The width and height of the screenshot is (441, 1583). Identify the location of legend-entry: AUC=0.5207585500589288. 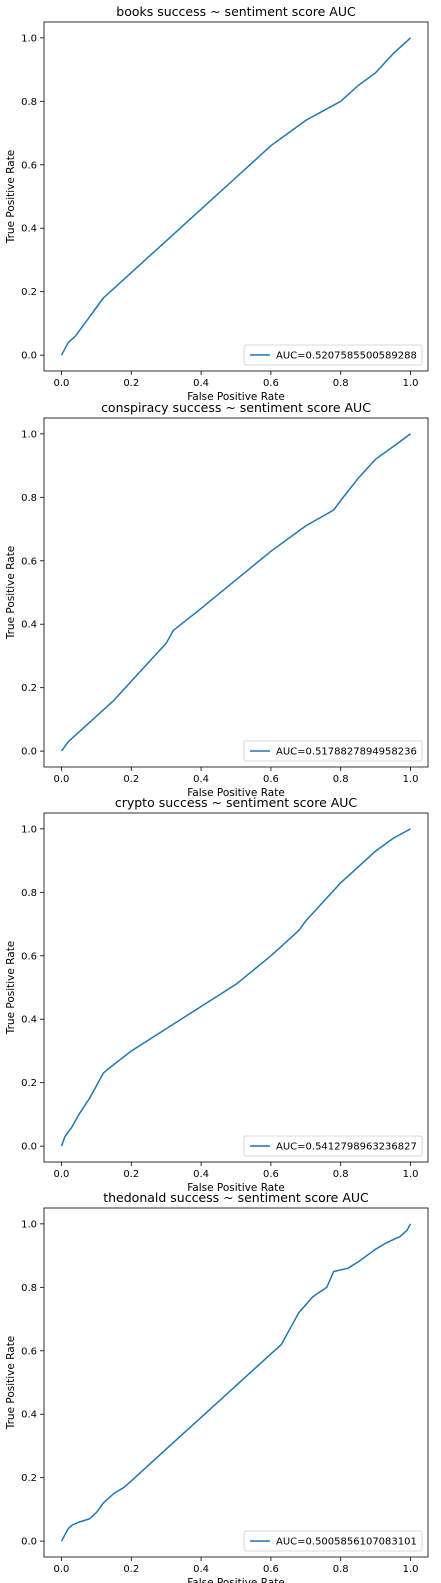
(346, 356).